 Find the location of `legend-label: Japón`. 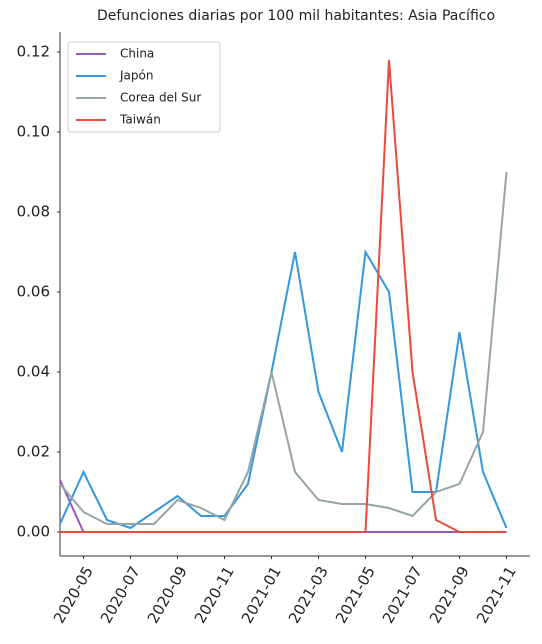

legend-label: Japón is located at coordinates (136, 76).